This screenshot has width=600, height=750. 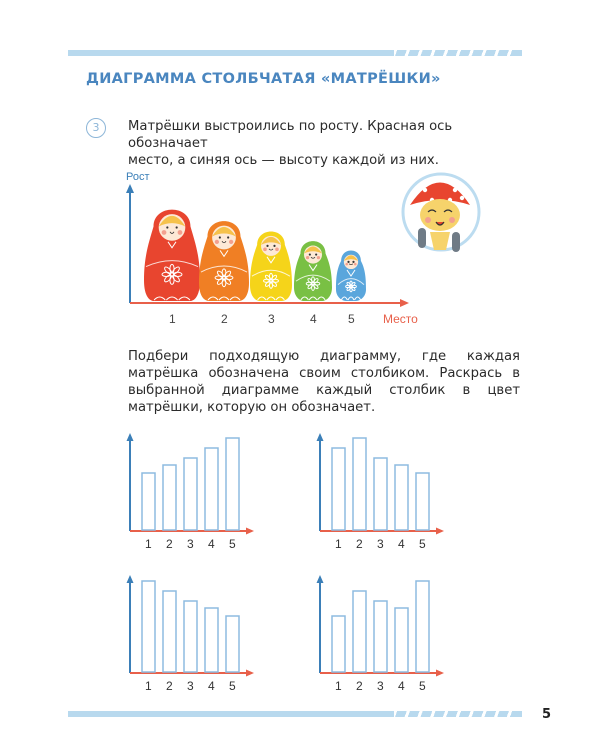 I want to click on task-number-badge: 3, so click(x=96, y=128).